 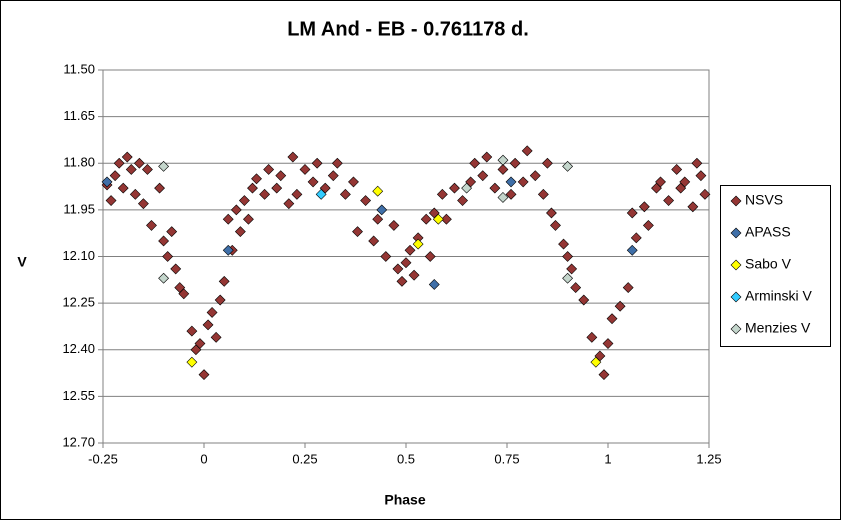 I want to click on x-tick-label: 1, so click(x=607, y=458).